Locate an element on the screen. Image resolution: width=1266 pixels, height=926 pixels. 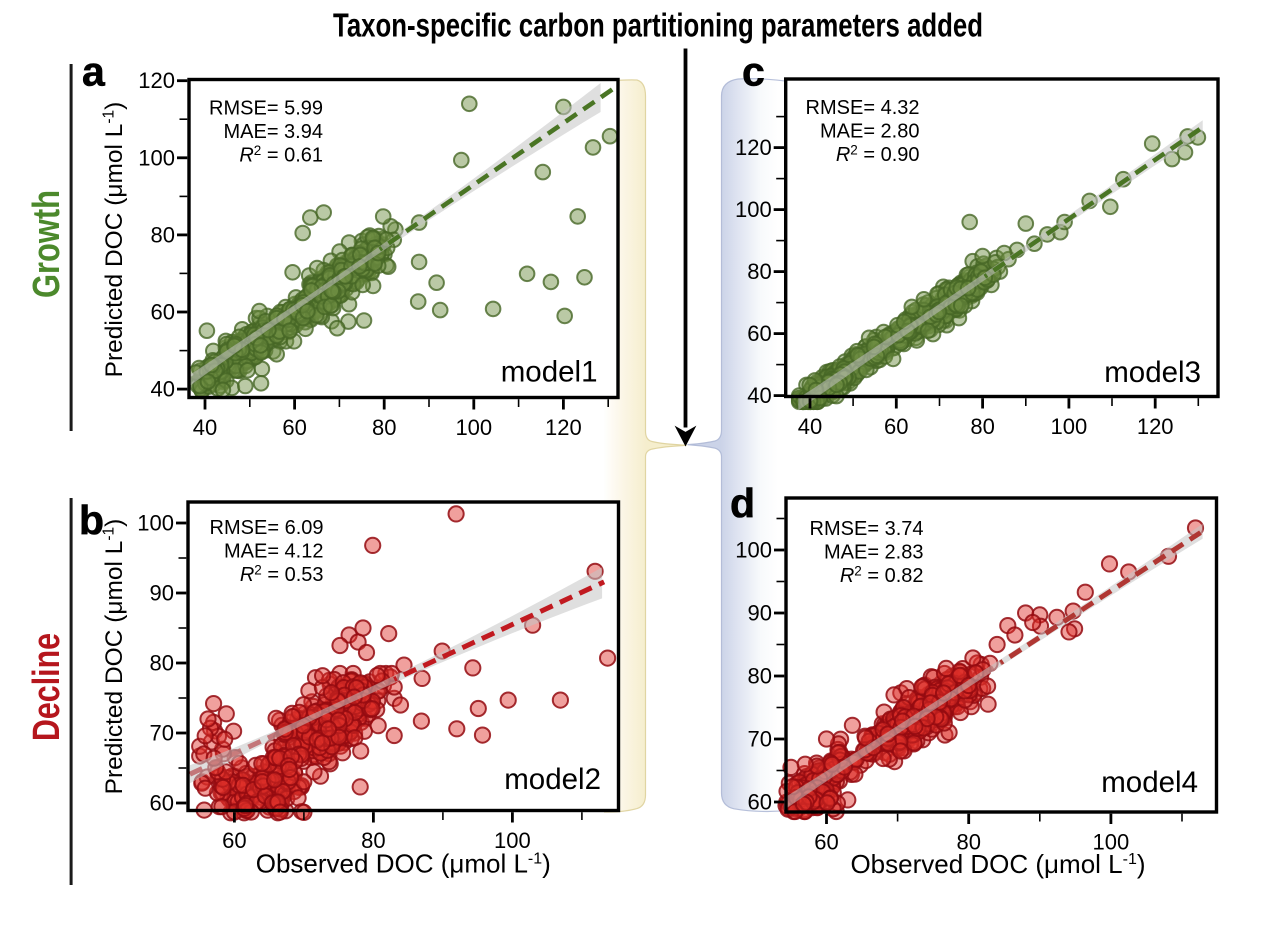
svg-text: MAE= 4.12 is located at coordinates (274, 552).